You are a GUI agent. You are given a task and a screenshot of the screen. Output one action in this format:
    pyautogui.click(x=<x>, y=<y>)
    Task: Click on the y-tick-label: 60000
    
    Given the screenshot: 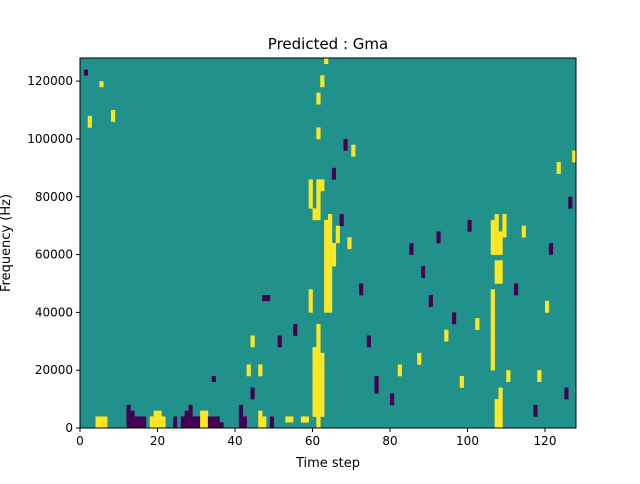 What is the action you would take?
    pyautogui.click(x=54, y=255)
    